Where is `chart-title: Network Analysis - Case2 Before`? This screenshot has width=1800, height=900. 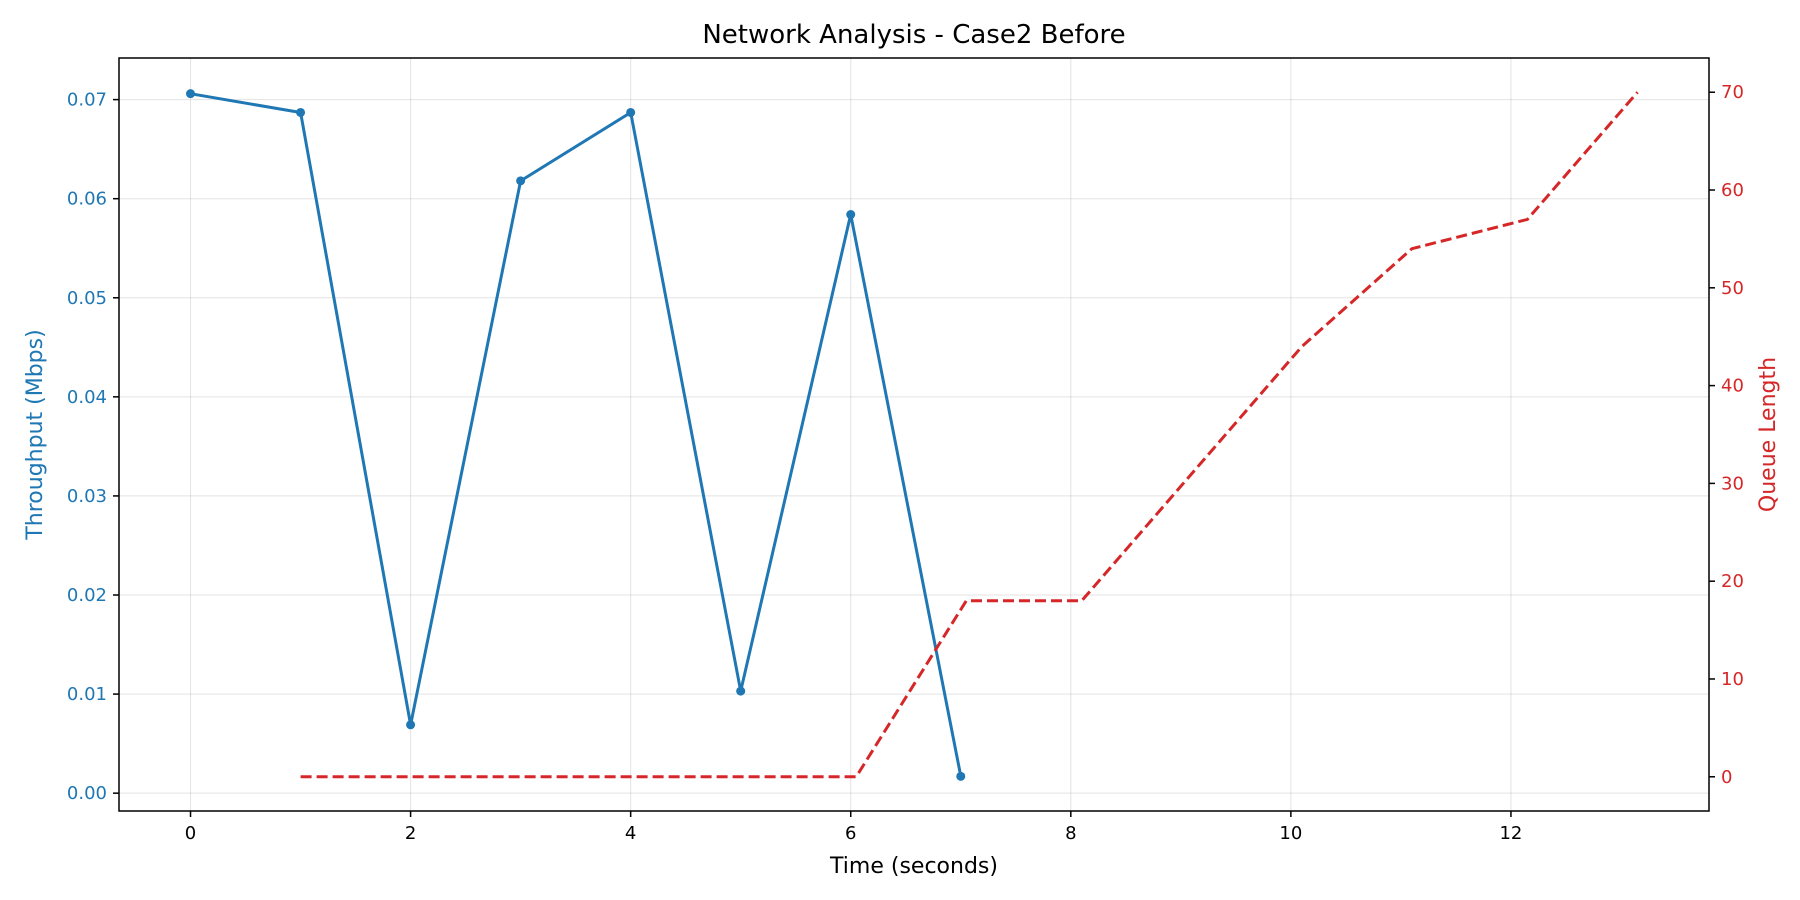
chart-title: Network Analysis - Case2 Before is located at coordinates (913, 35).